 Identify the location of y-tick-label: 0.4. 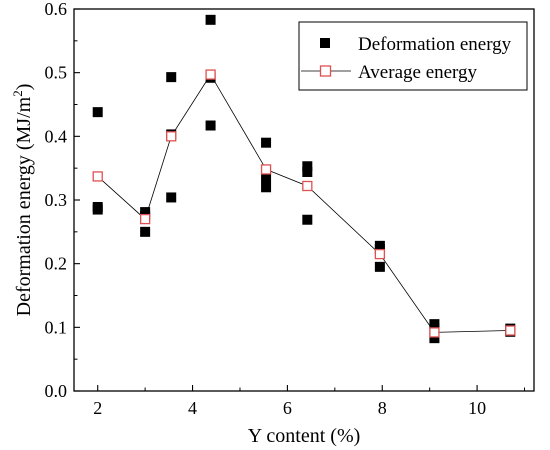
(56, 136).